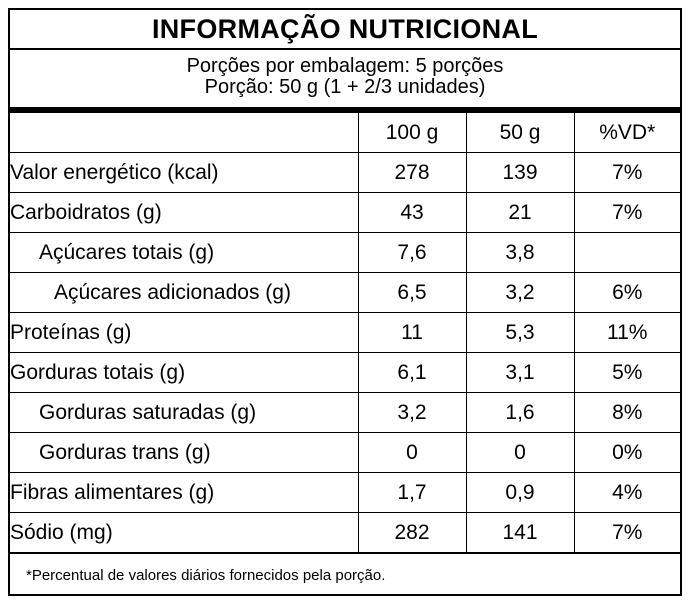 The height and width of the screenshot is (603, 692). What do you see at coordinates (184, 372) in the screenshot?
I see `nutrient-name: Gorduras totais (g)` at bounding box center [184, 372].